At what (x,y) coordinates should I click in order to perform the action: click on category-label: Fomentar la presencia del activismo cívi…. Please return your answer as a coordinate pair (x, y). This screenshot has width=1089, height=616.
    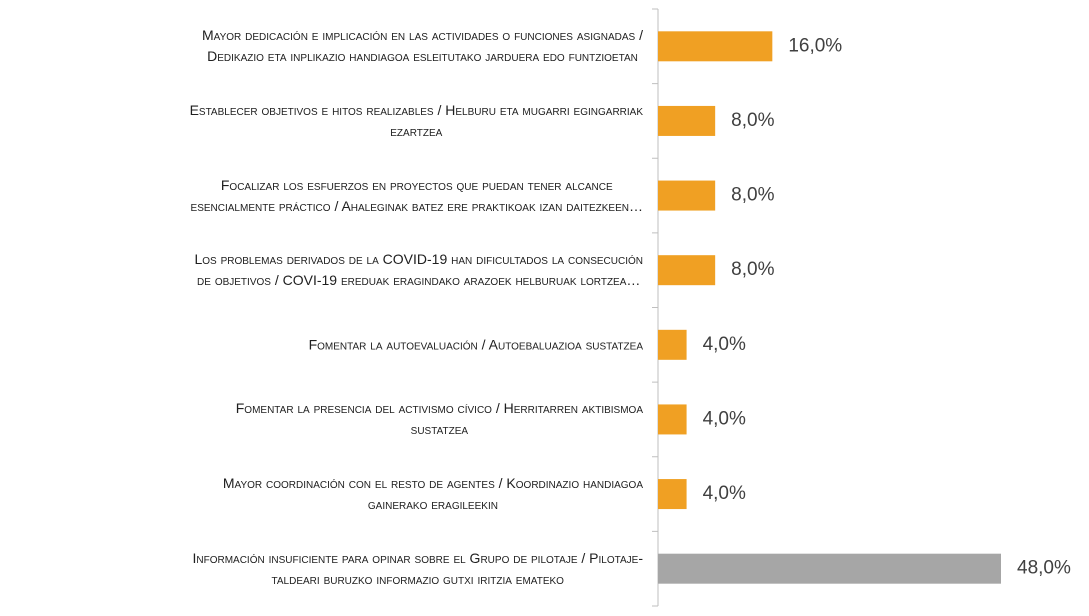
    Looking at the image, I should click on (439, 419).